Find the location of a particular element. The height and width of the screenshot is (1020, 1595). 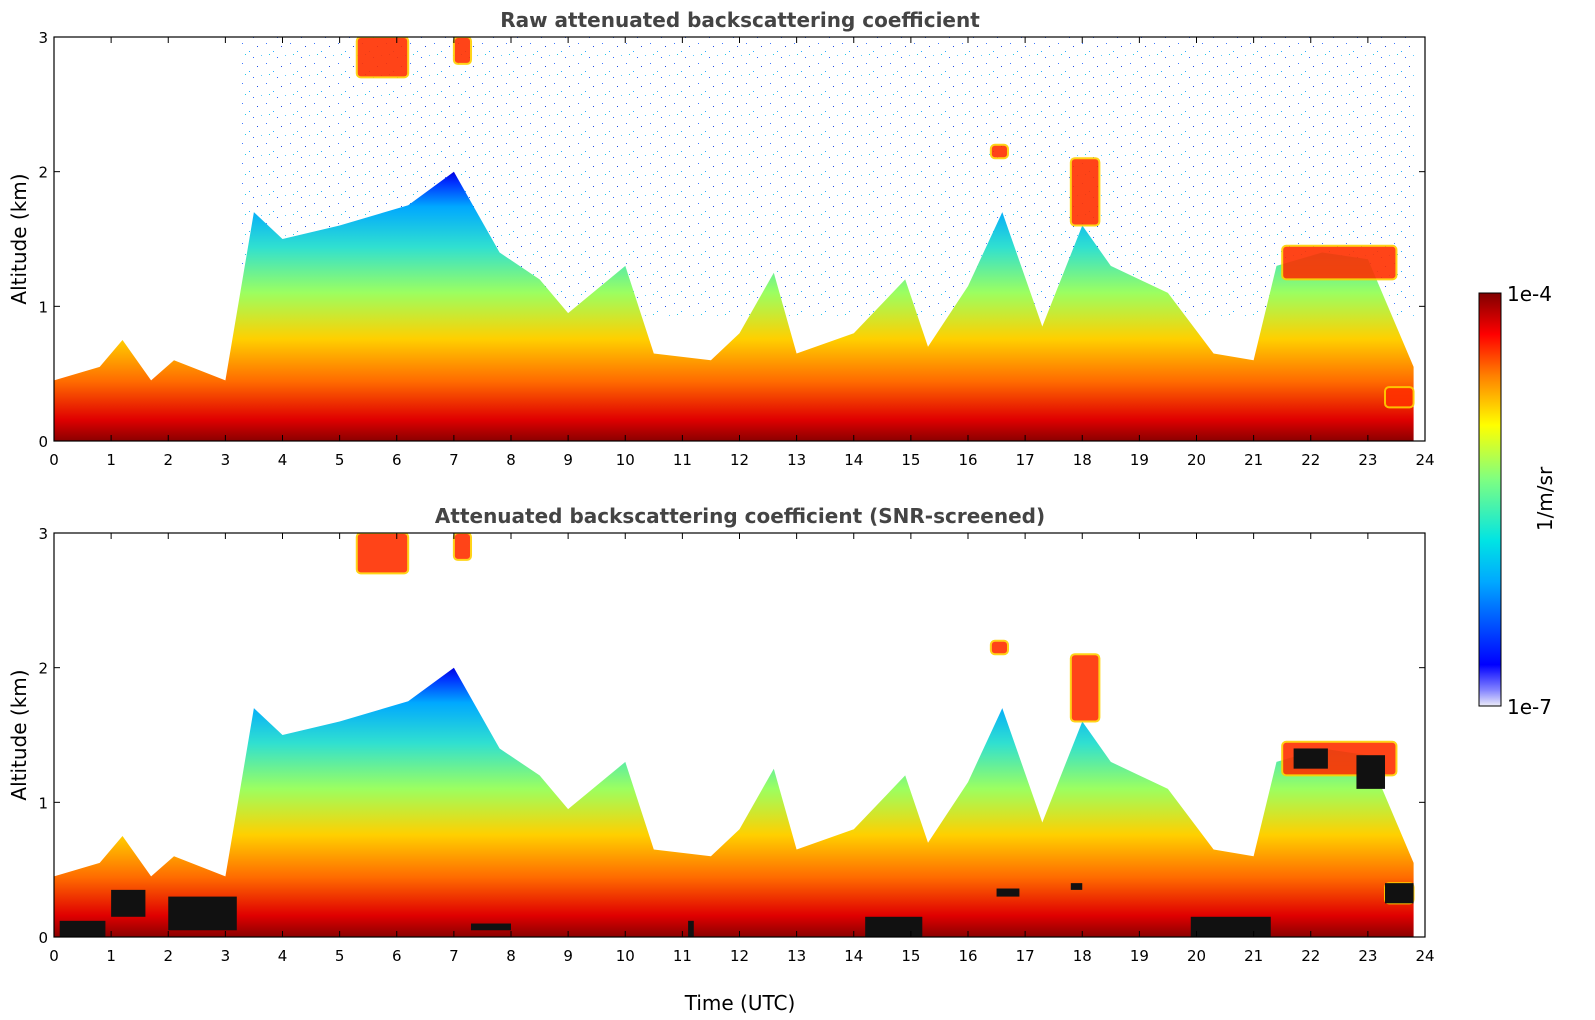

colorbar-gradient is located at coordinates (1490, 499).